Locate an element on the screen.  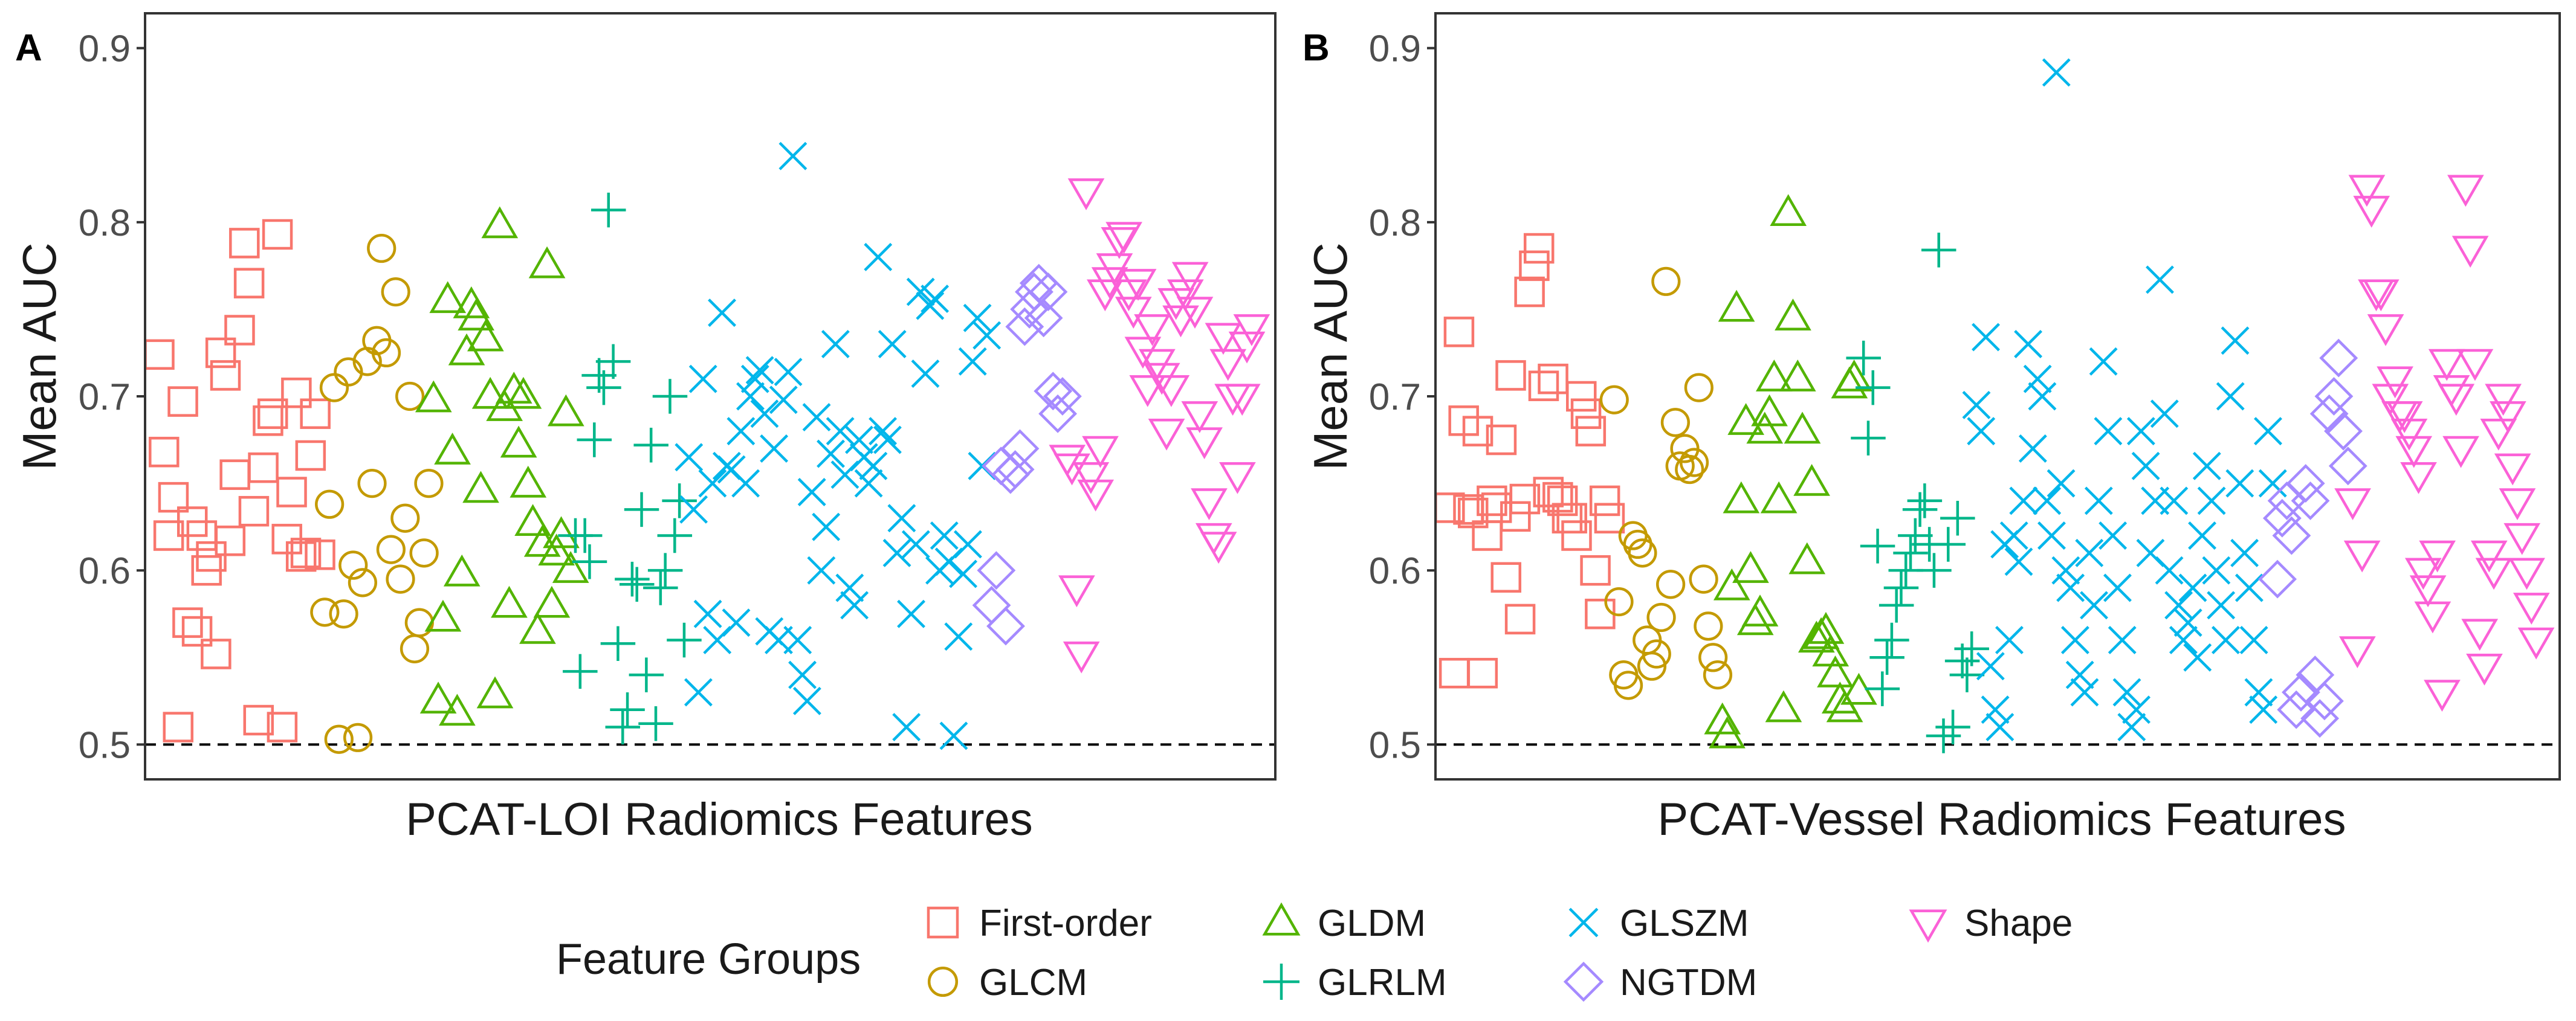
legend-key-glcm is located at coordinates (943, 981).